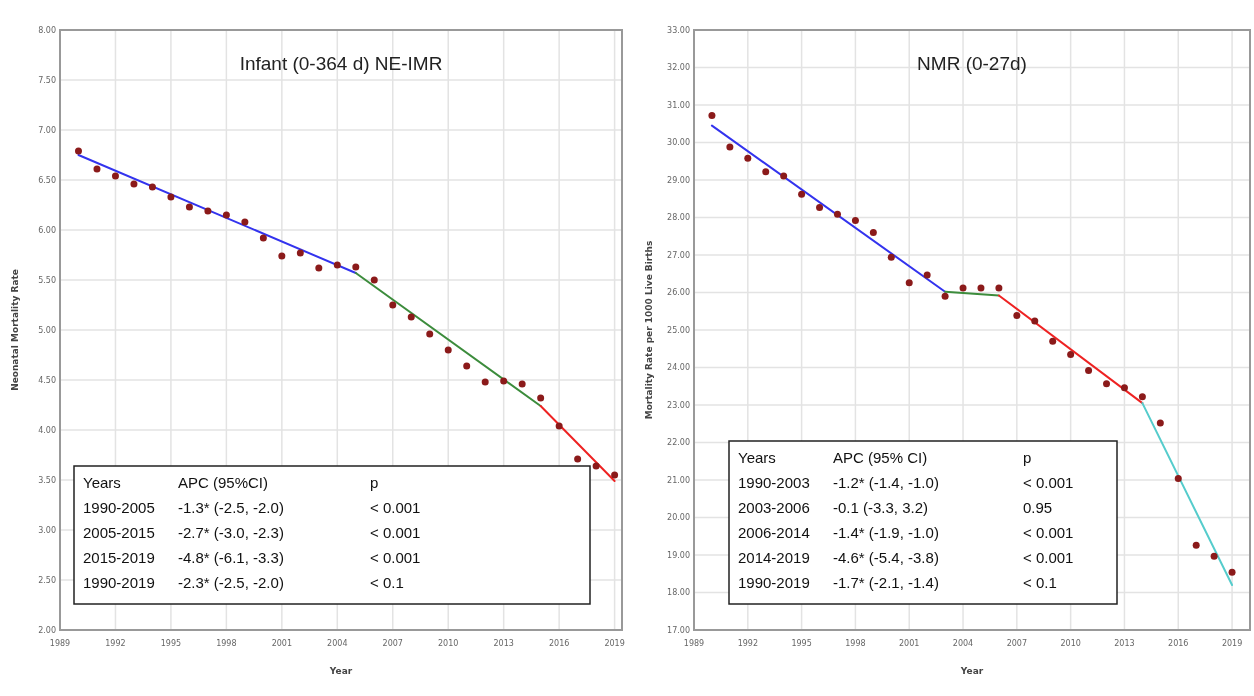  Describe the element at coordinates (678, 518) in the screenshot. I see `y-tick-label: 20.00` at that location.